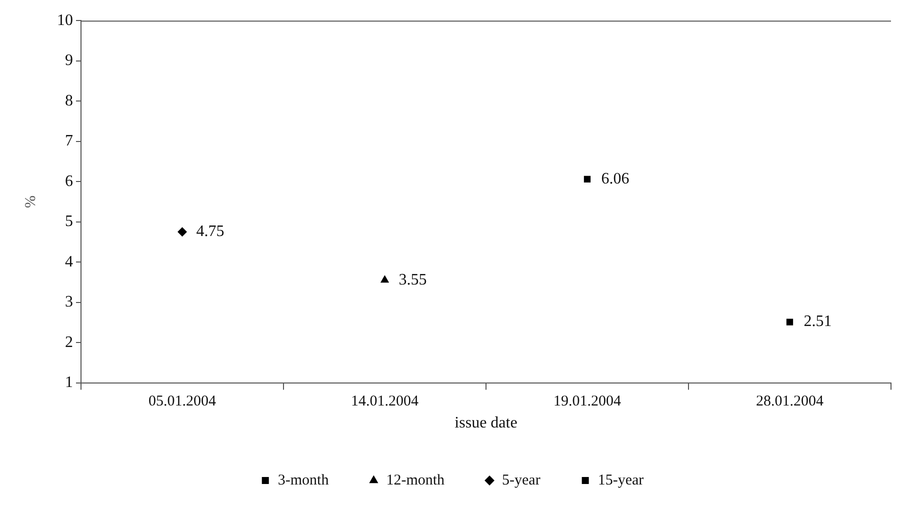  Describe the element at coordinates (69, 383) in the screenshot. I see `y-tick-label: 1` at that location.